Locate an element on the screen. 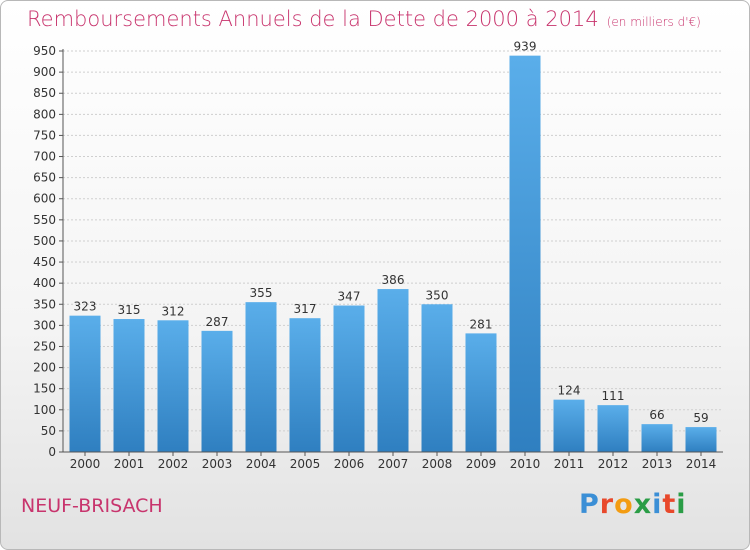 Image resolution: width=750 pixels, height=550 pixels. value-label: 323 is located at coordinates (85, 307).